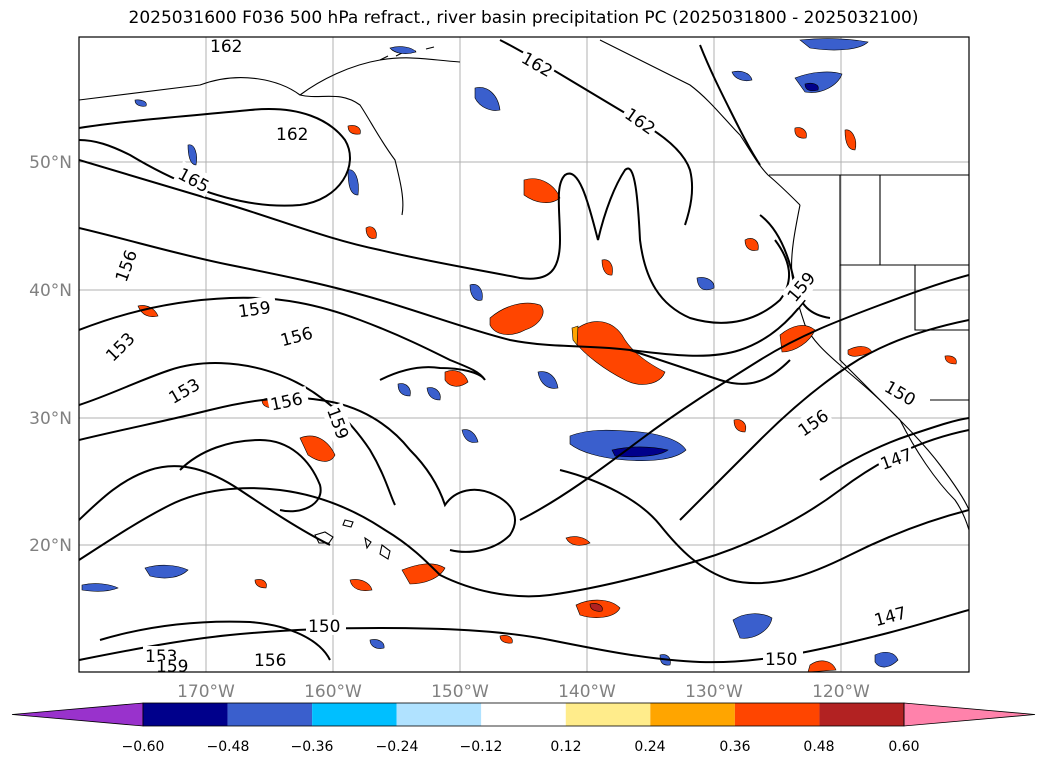 This screenshot has width=1047, height=765. What do you see at coordinates (206, 692) in the screenshot?
I see `lon-label: 170°W` at bounding box center [206, 692].